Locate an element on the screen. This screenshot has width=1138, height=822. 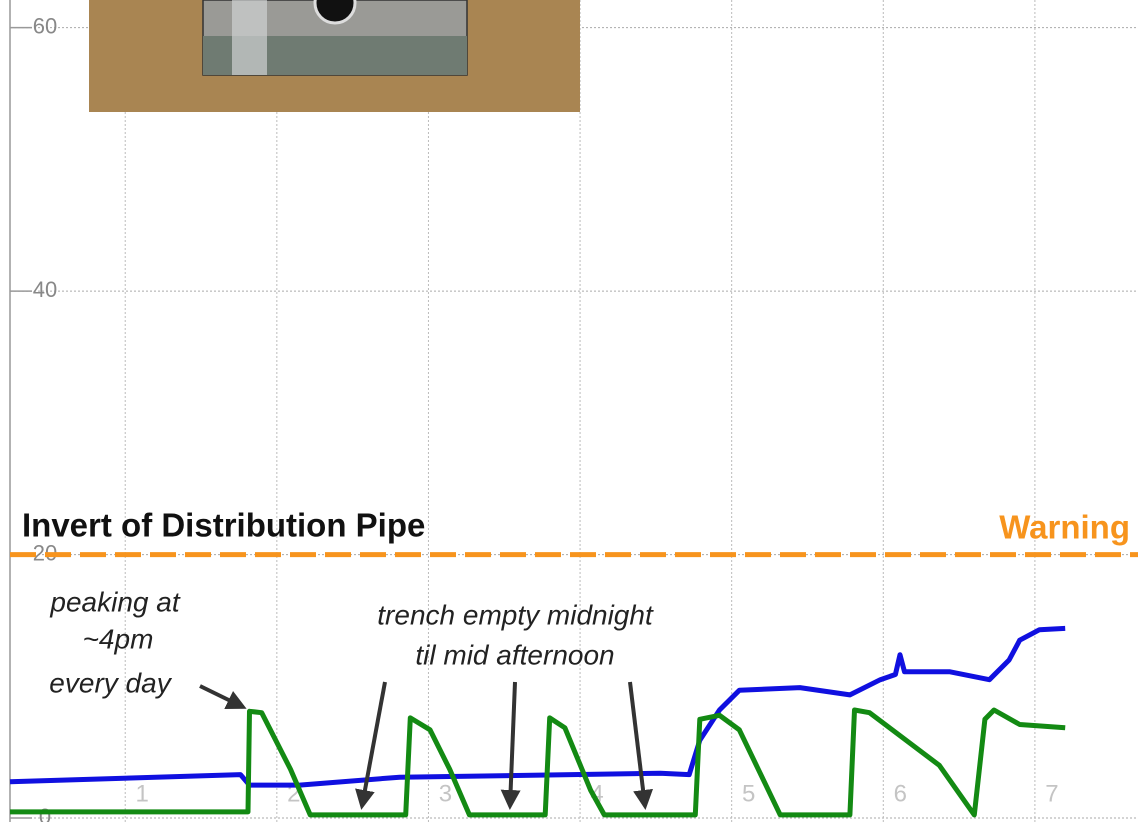
x-tick-label: 6 is located at coordinates (900, 793).